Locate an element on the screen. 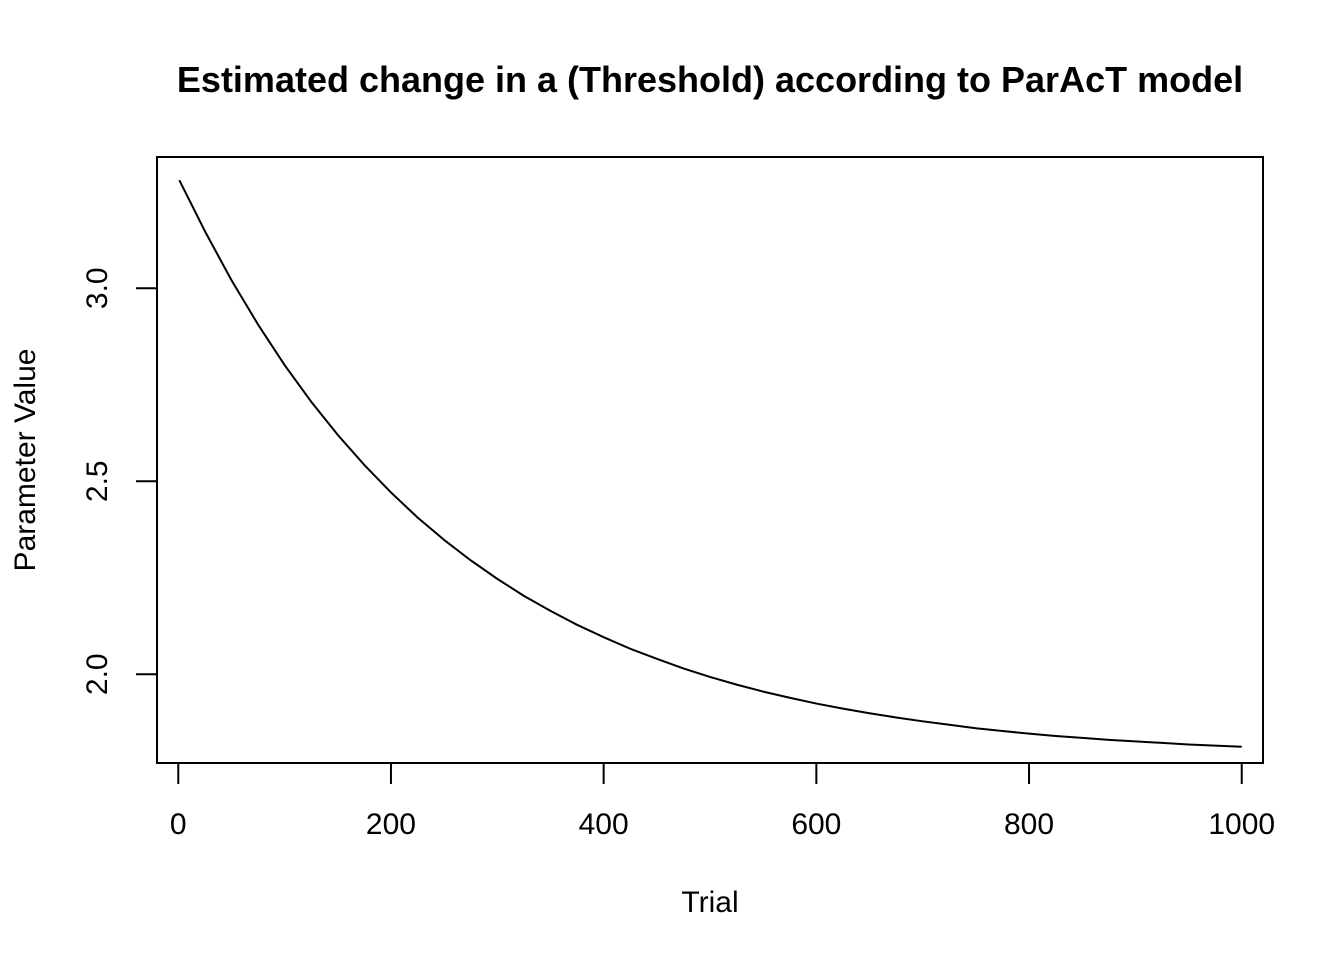 This screenshot has width=1344, height=965. x-tick-label: 200 is located at coordinates (391, 824).